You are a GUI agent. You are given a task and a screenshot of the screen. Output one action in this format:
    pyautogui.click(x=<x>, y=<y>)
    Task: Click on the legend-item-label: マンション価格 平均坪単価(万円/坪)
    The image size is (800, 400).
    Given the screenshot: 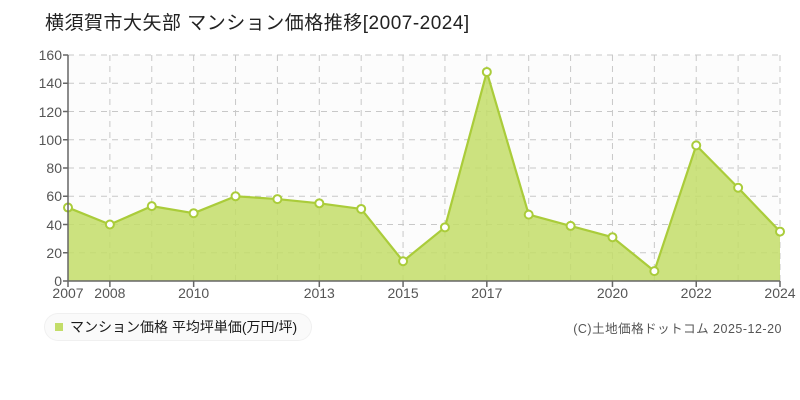 What is the action you would take?
    pyautogui.click(x=184, y=327)
    